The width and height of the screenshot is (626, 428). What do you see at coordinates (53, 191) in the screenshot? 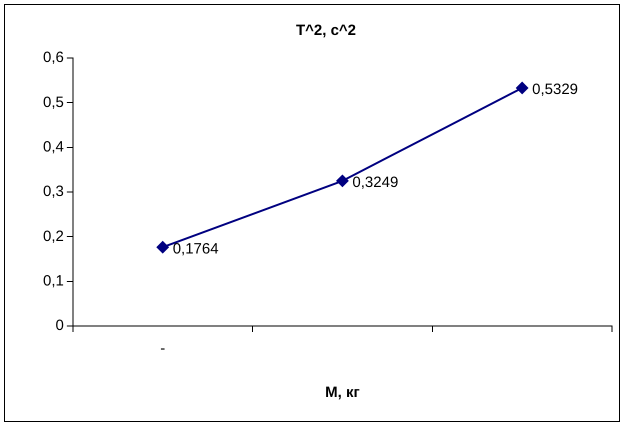
I see `y-tick-label: 0,3` at bounding box center [53, 191].